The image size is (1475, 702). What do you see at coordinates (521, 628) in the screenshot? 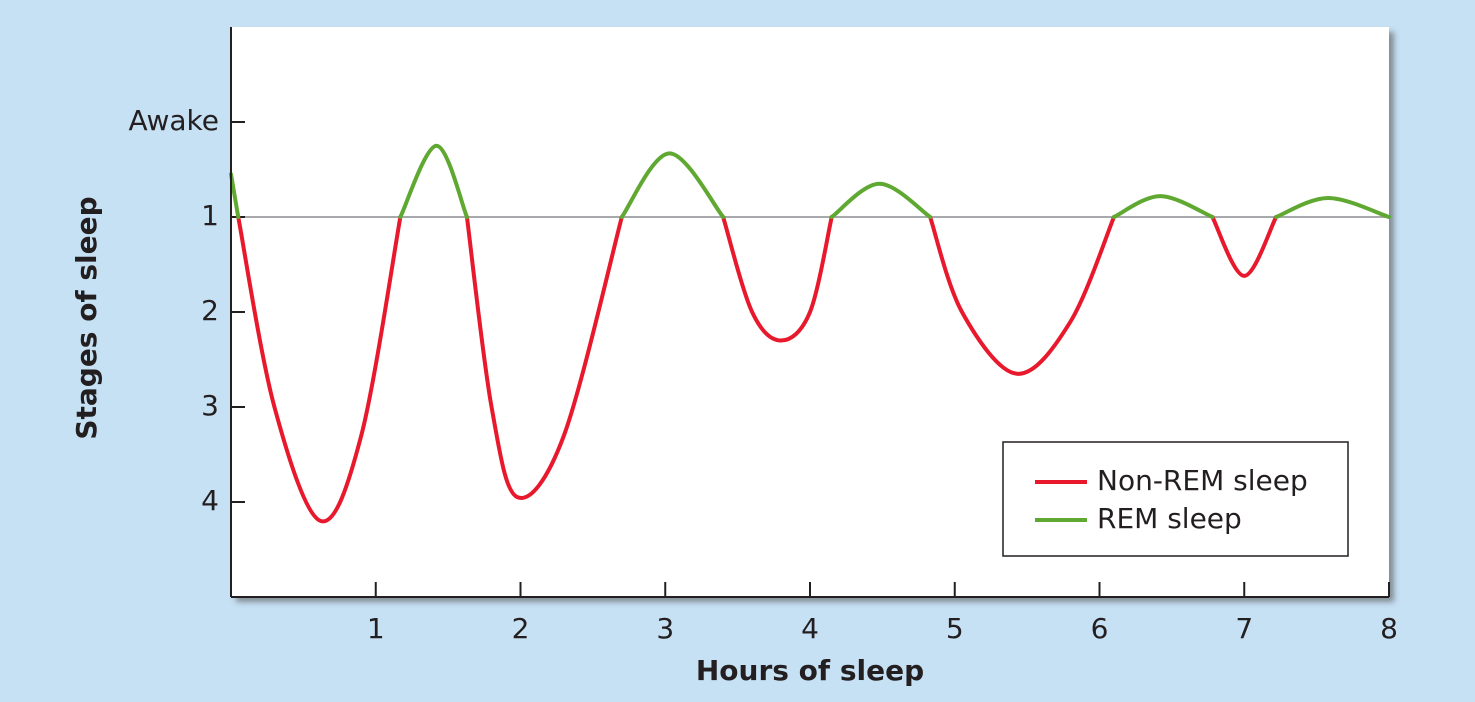
I see `x-tick-label: 2` at bounding box center [521, 628].